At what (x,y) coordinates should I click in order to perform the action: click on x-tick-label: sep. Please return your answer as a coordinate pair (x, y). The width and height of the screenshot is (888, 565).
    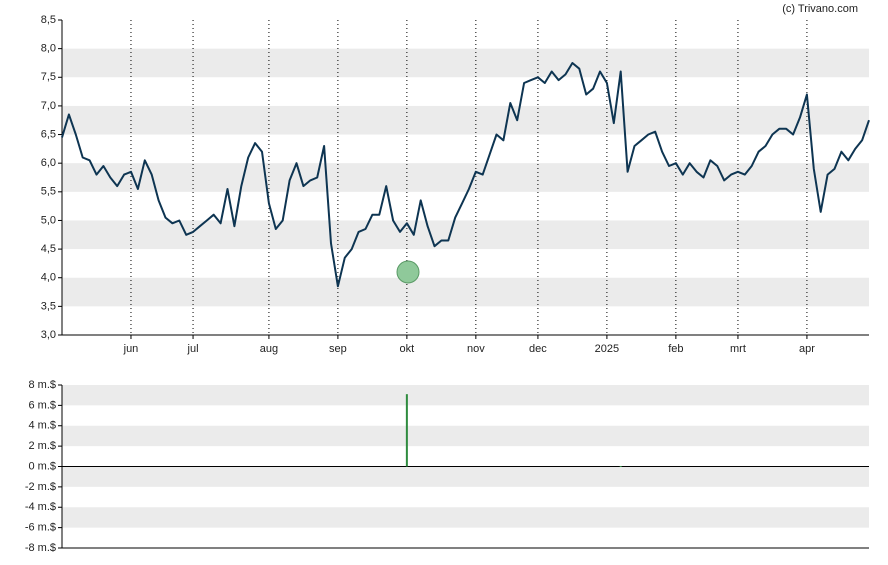
    Looking at the image, I should click on (338, 349).